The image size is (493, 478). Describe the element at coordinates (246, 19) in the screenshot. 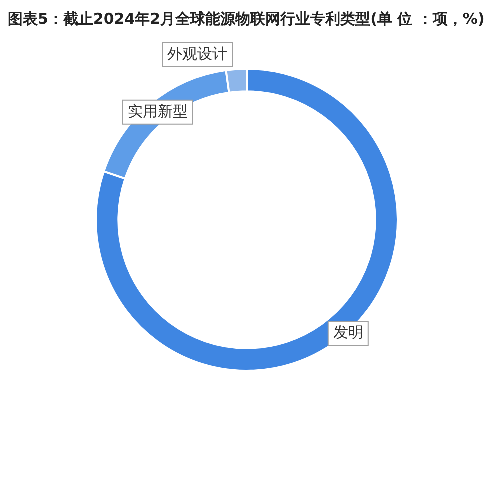

I see `chart-title: 图表5：截止2024年2月全球能源物联网行业专利类型(单 位 ：项，%)` at that location.